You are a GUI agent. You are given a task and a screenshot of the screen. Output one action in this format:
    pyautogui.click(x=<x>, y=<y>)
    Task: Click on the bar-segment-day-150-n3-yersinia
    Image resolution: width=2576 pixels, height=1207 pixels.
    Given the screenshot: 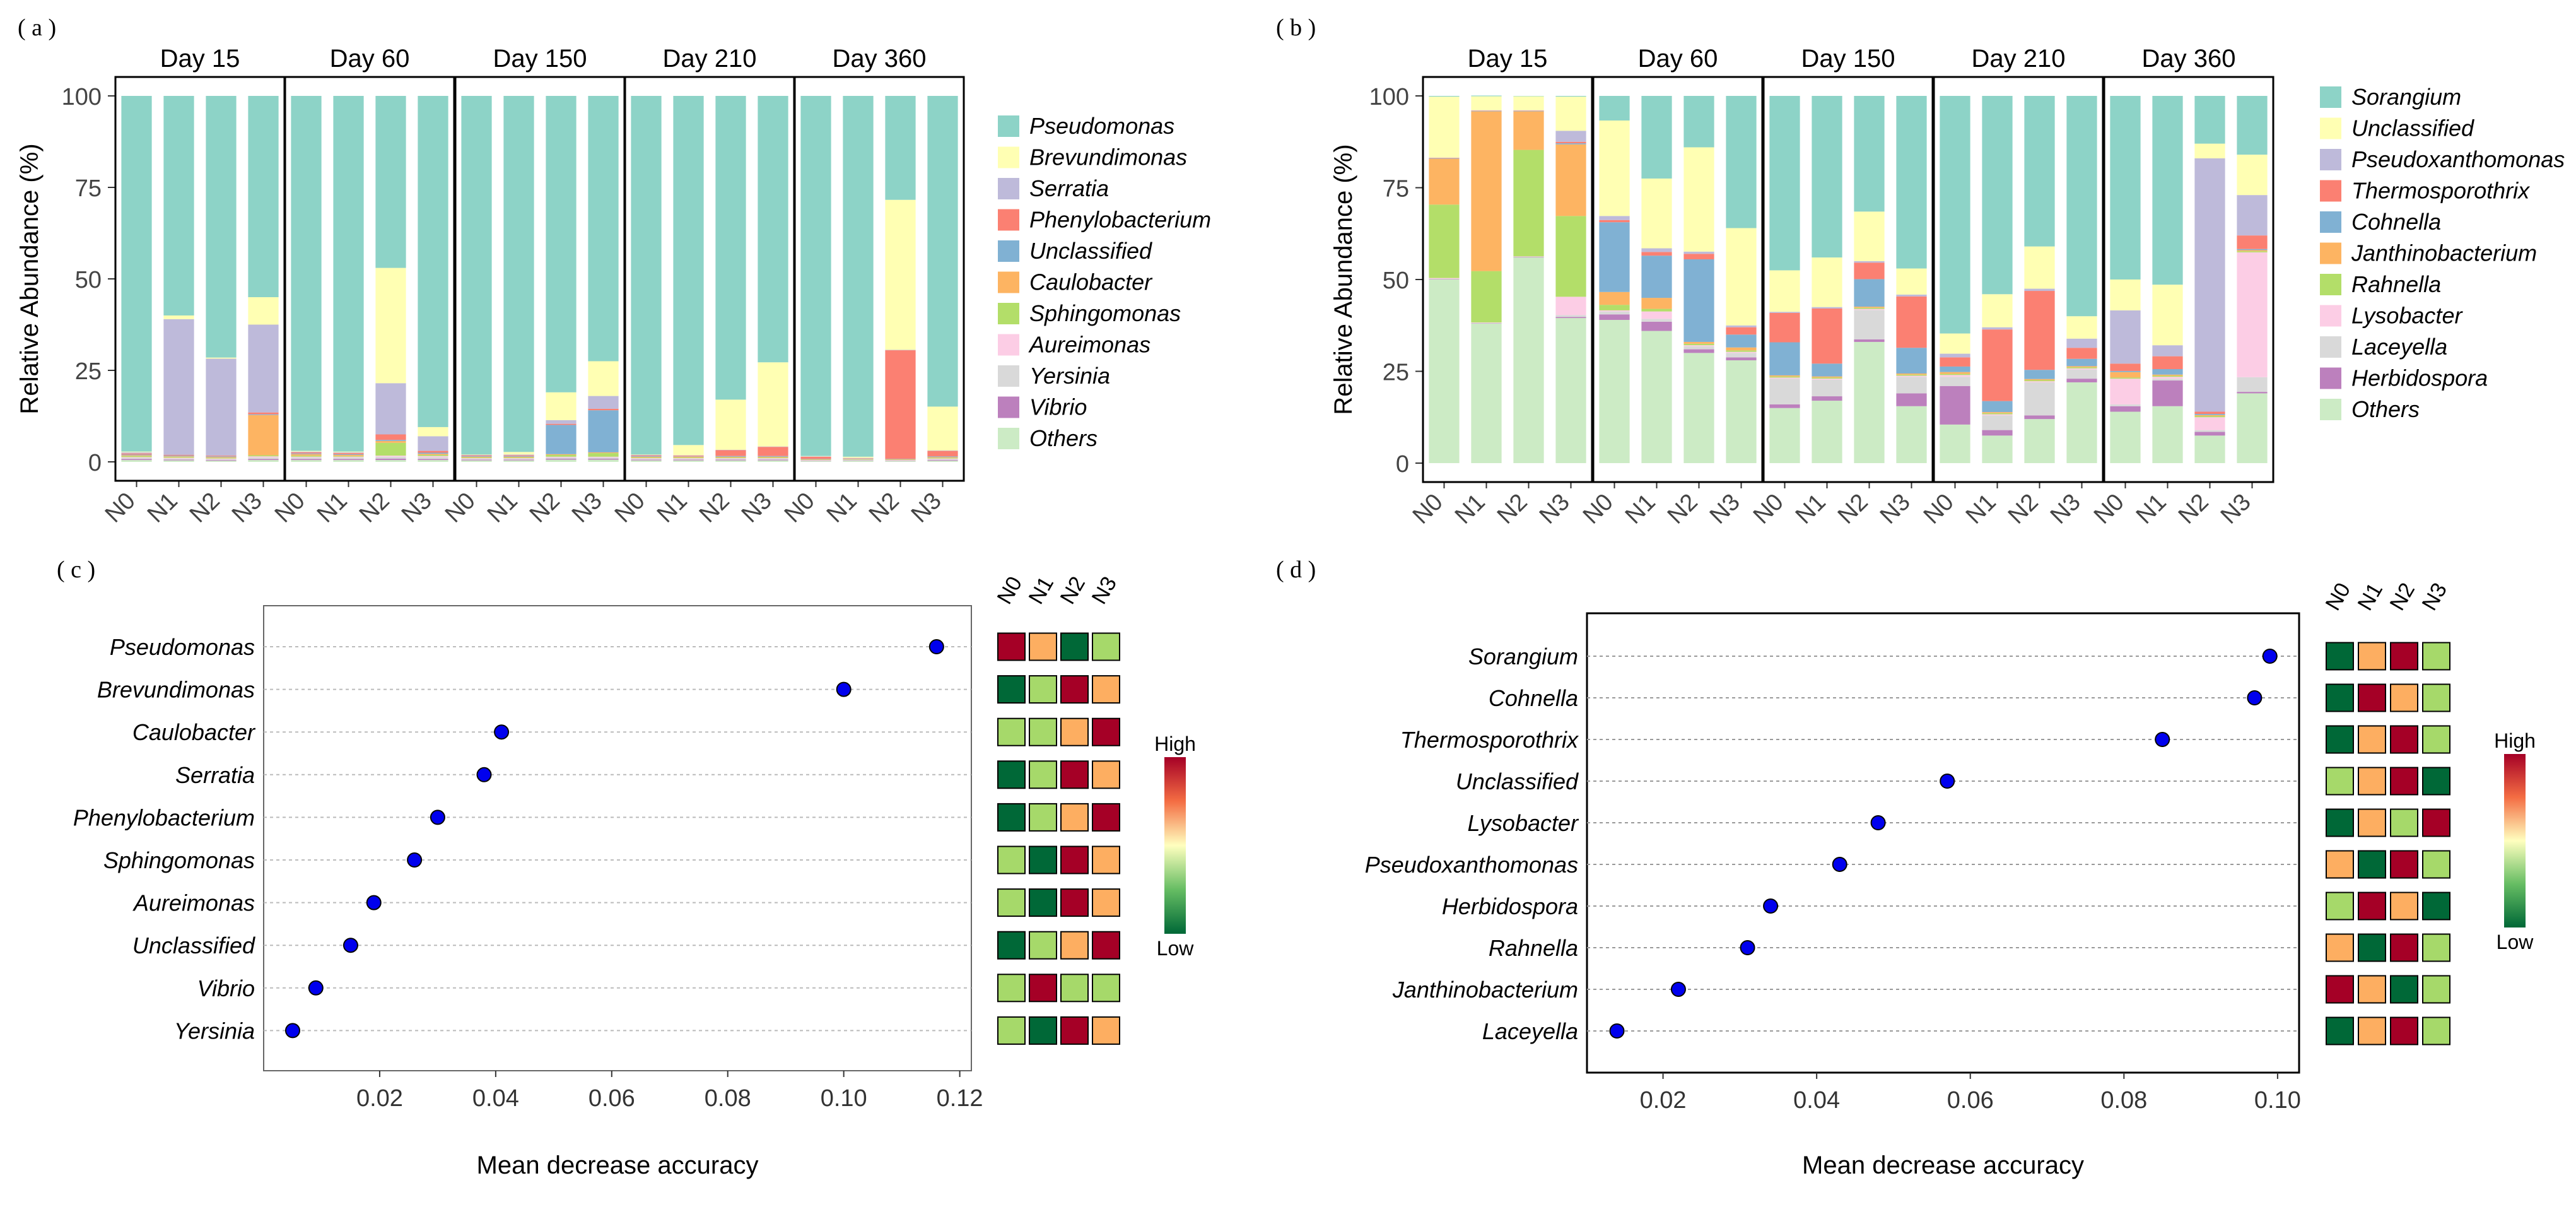 What is the action you would take?
    pyautogui.click(x=603, y=458)
    